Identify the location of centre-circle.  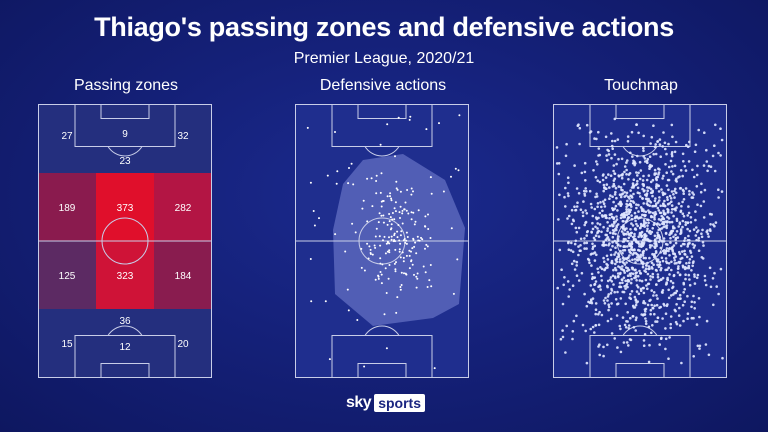
(125, 241).